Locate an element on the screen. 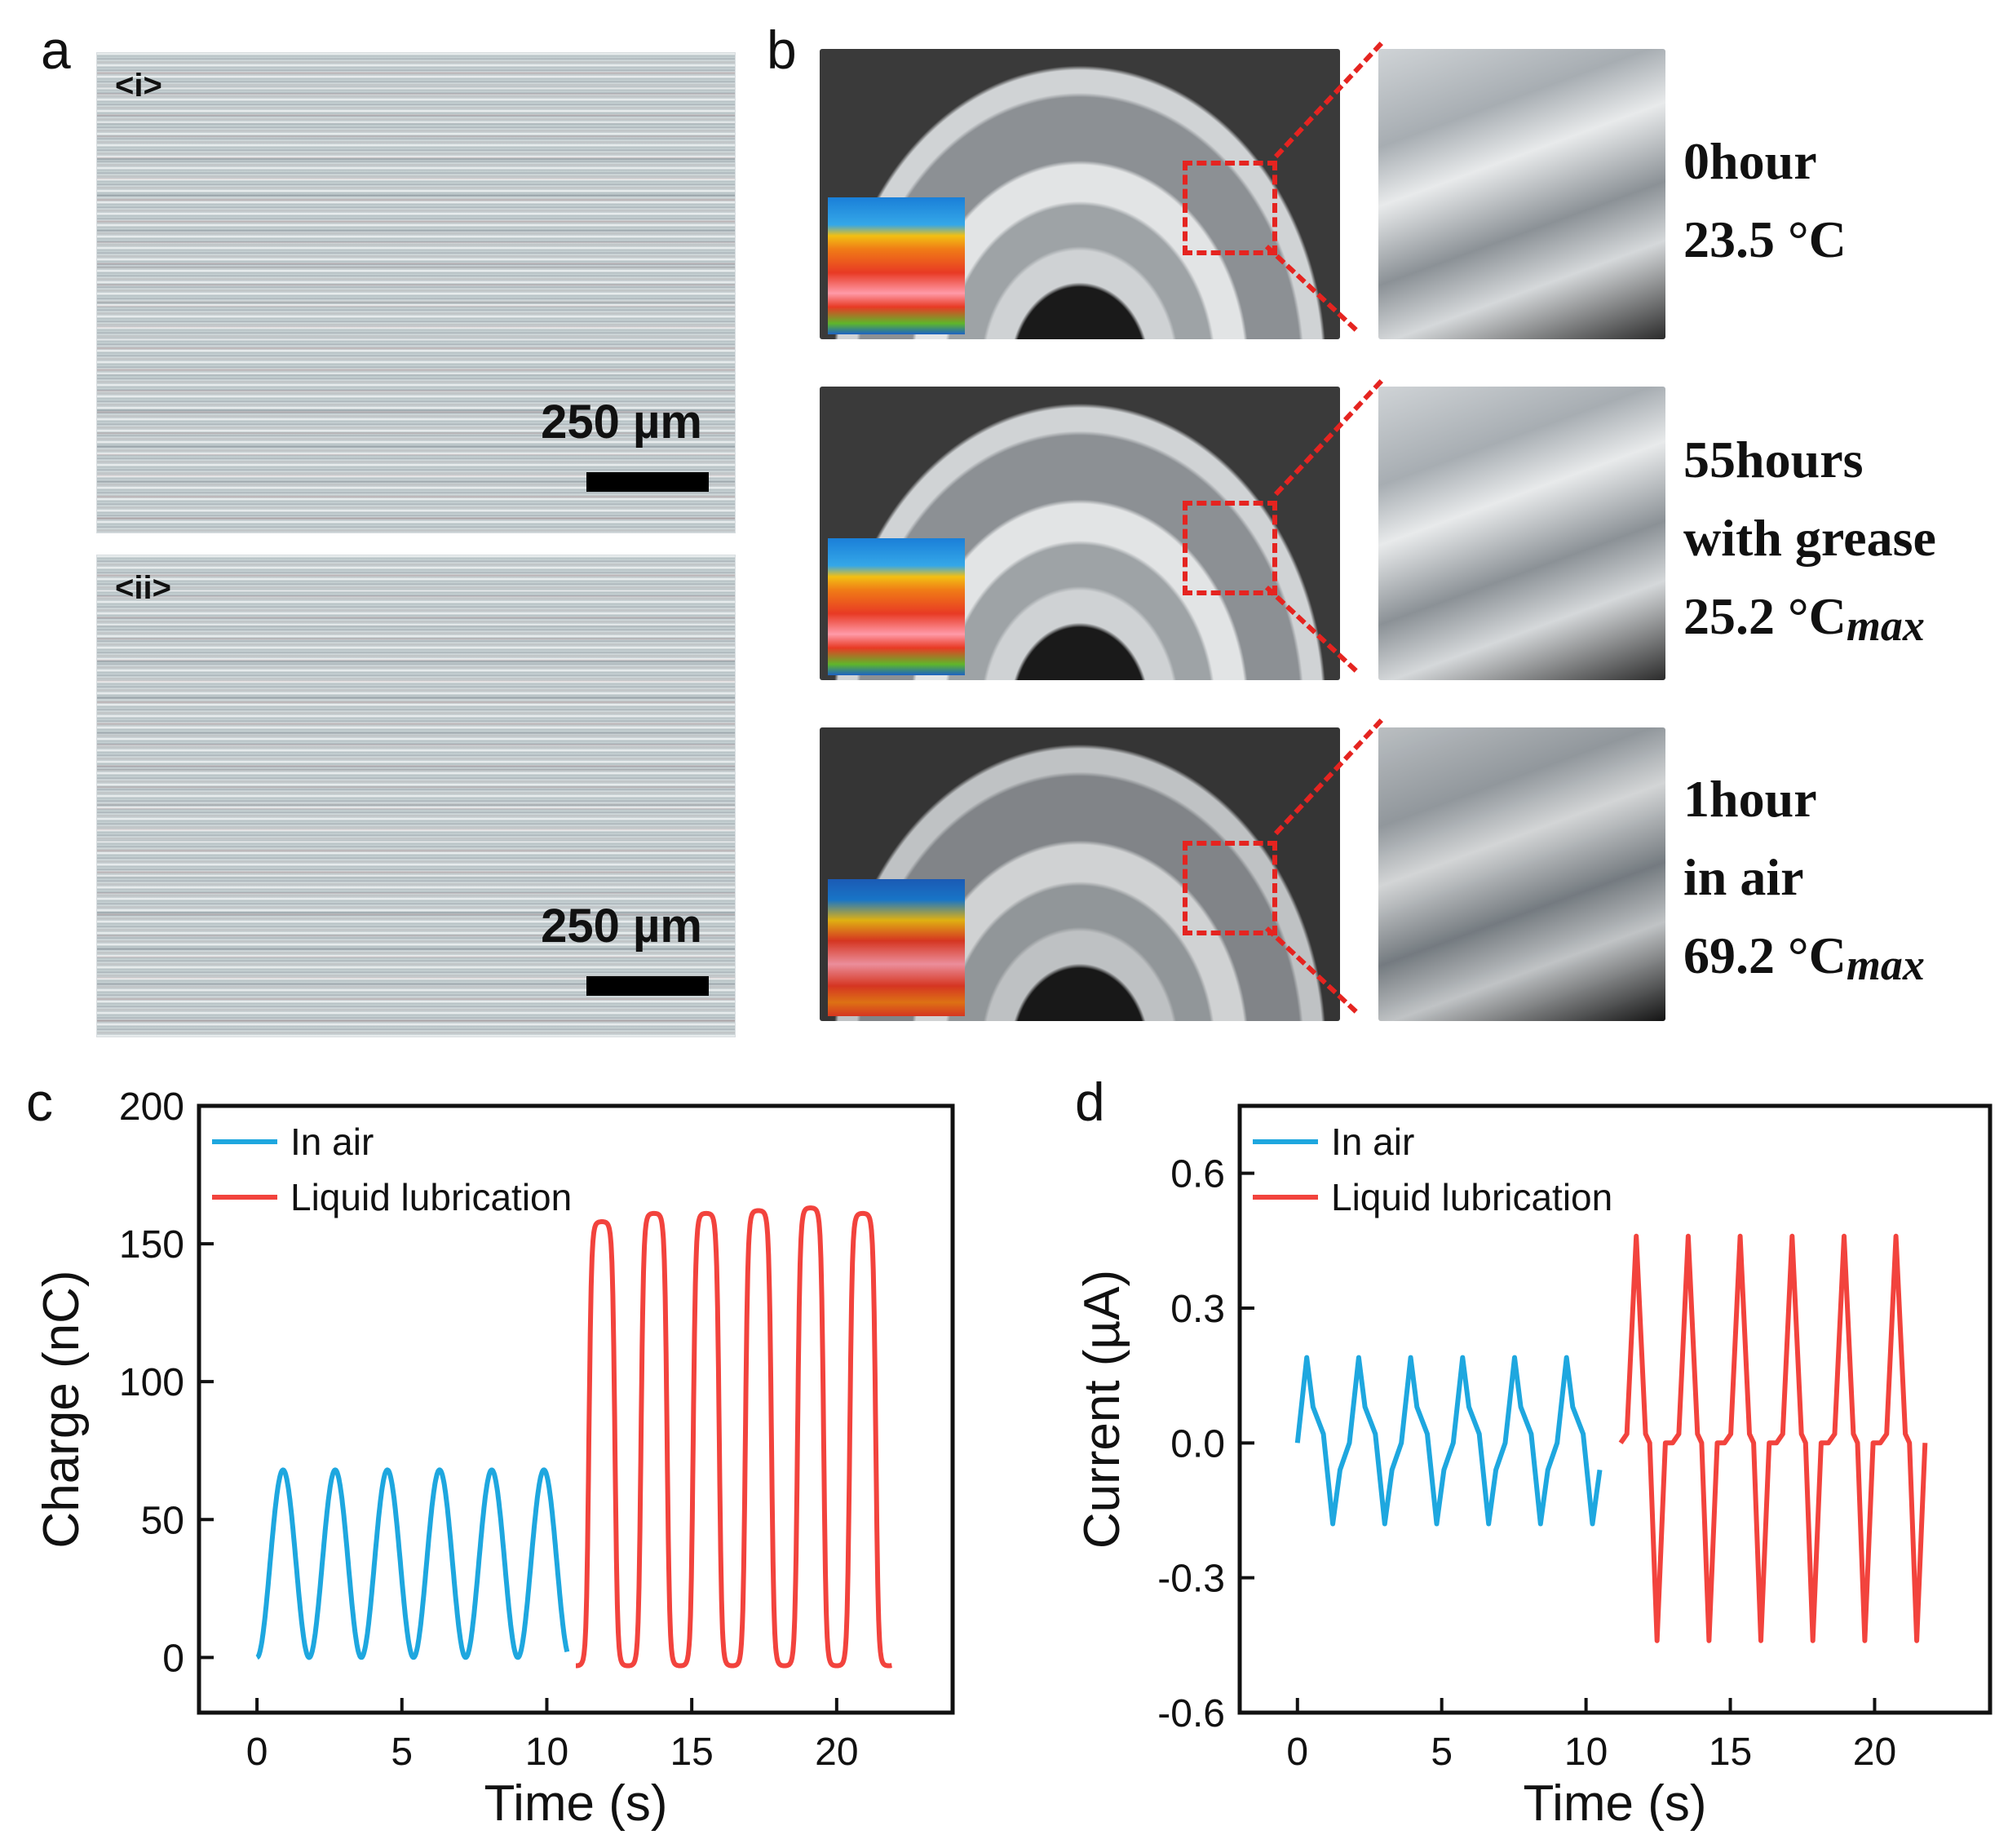 This screenshot has height=1848, width=2008. y-tick-label: -0.6 is located at coordinates (1191, 1714).